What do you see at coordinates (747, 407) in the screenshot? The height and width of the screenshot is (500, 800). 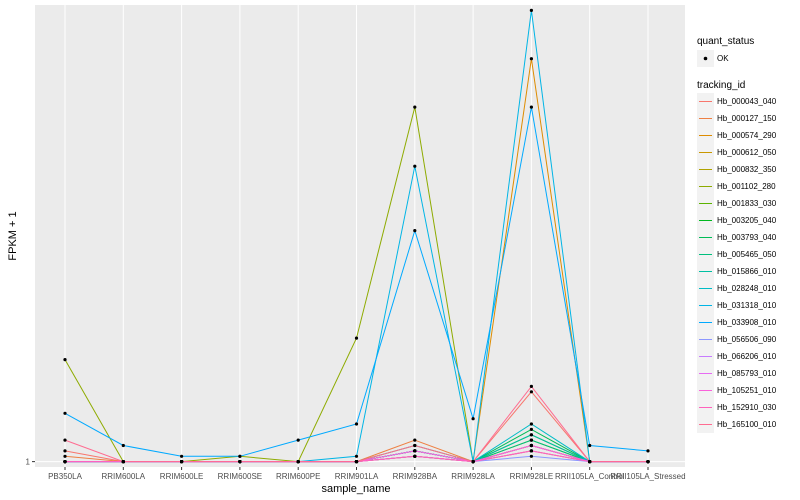 I see `legend-label-series: Hb_152910_030` at bounding box center [747, 407].